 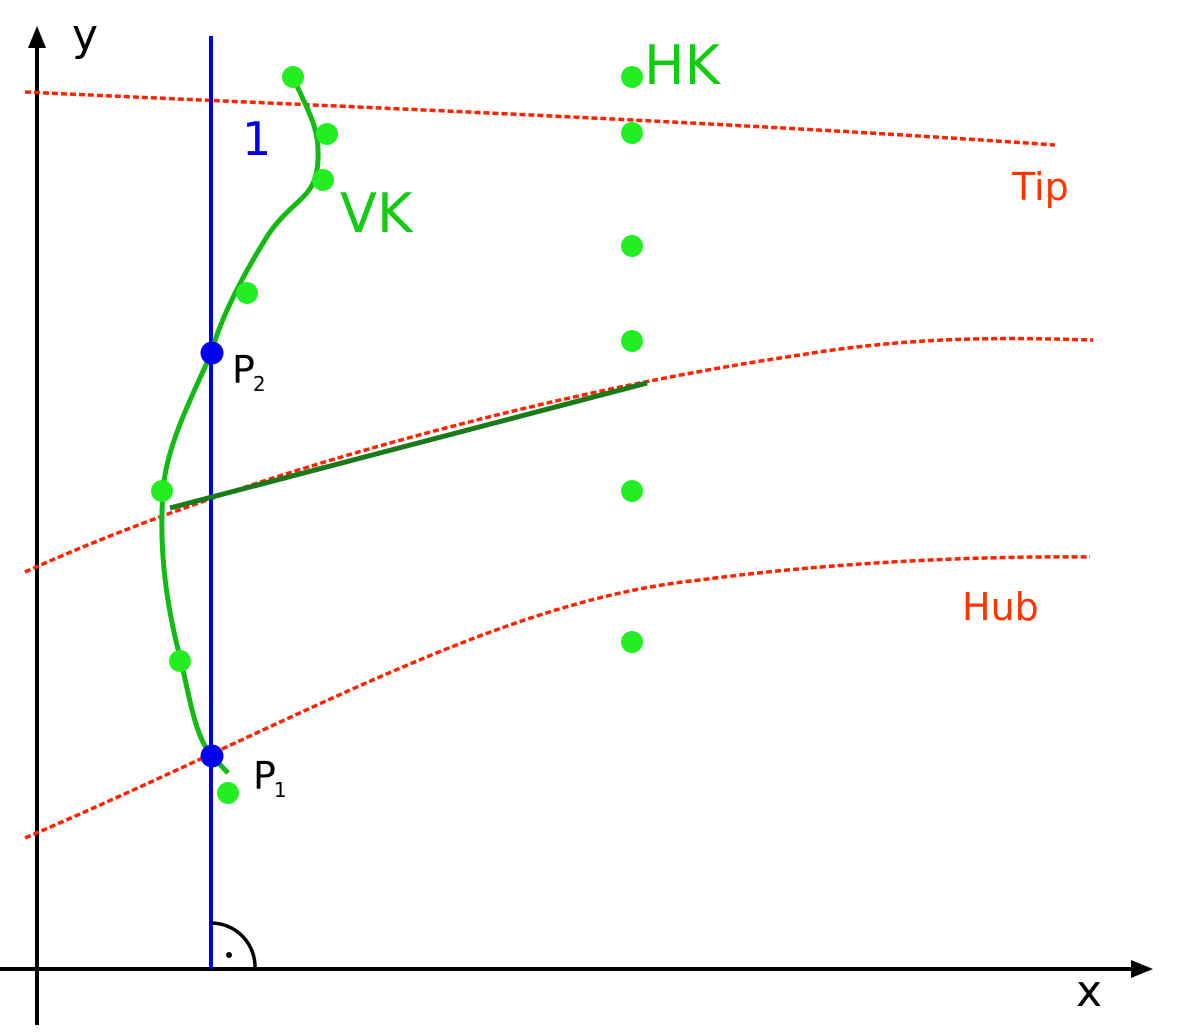 What do you see at coordinates (270, 778) in the screenshot?
I see `p1-label: P1` at bounding box center [270, 778].